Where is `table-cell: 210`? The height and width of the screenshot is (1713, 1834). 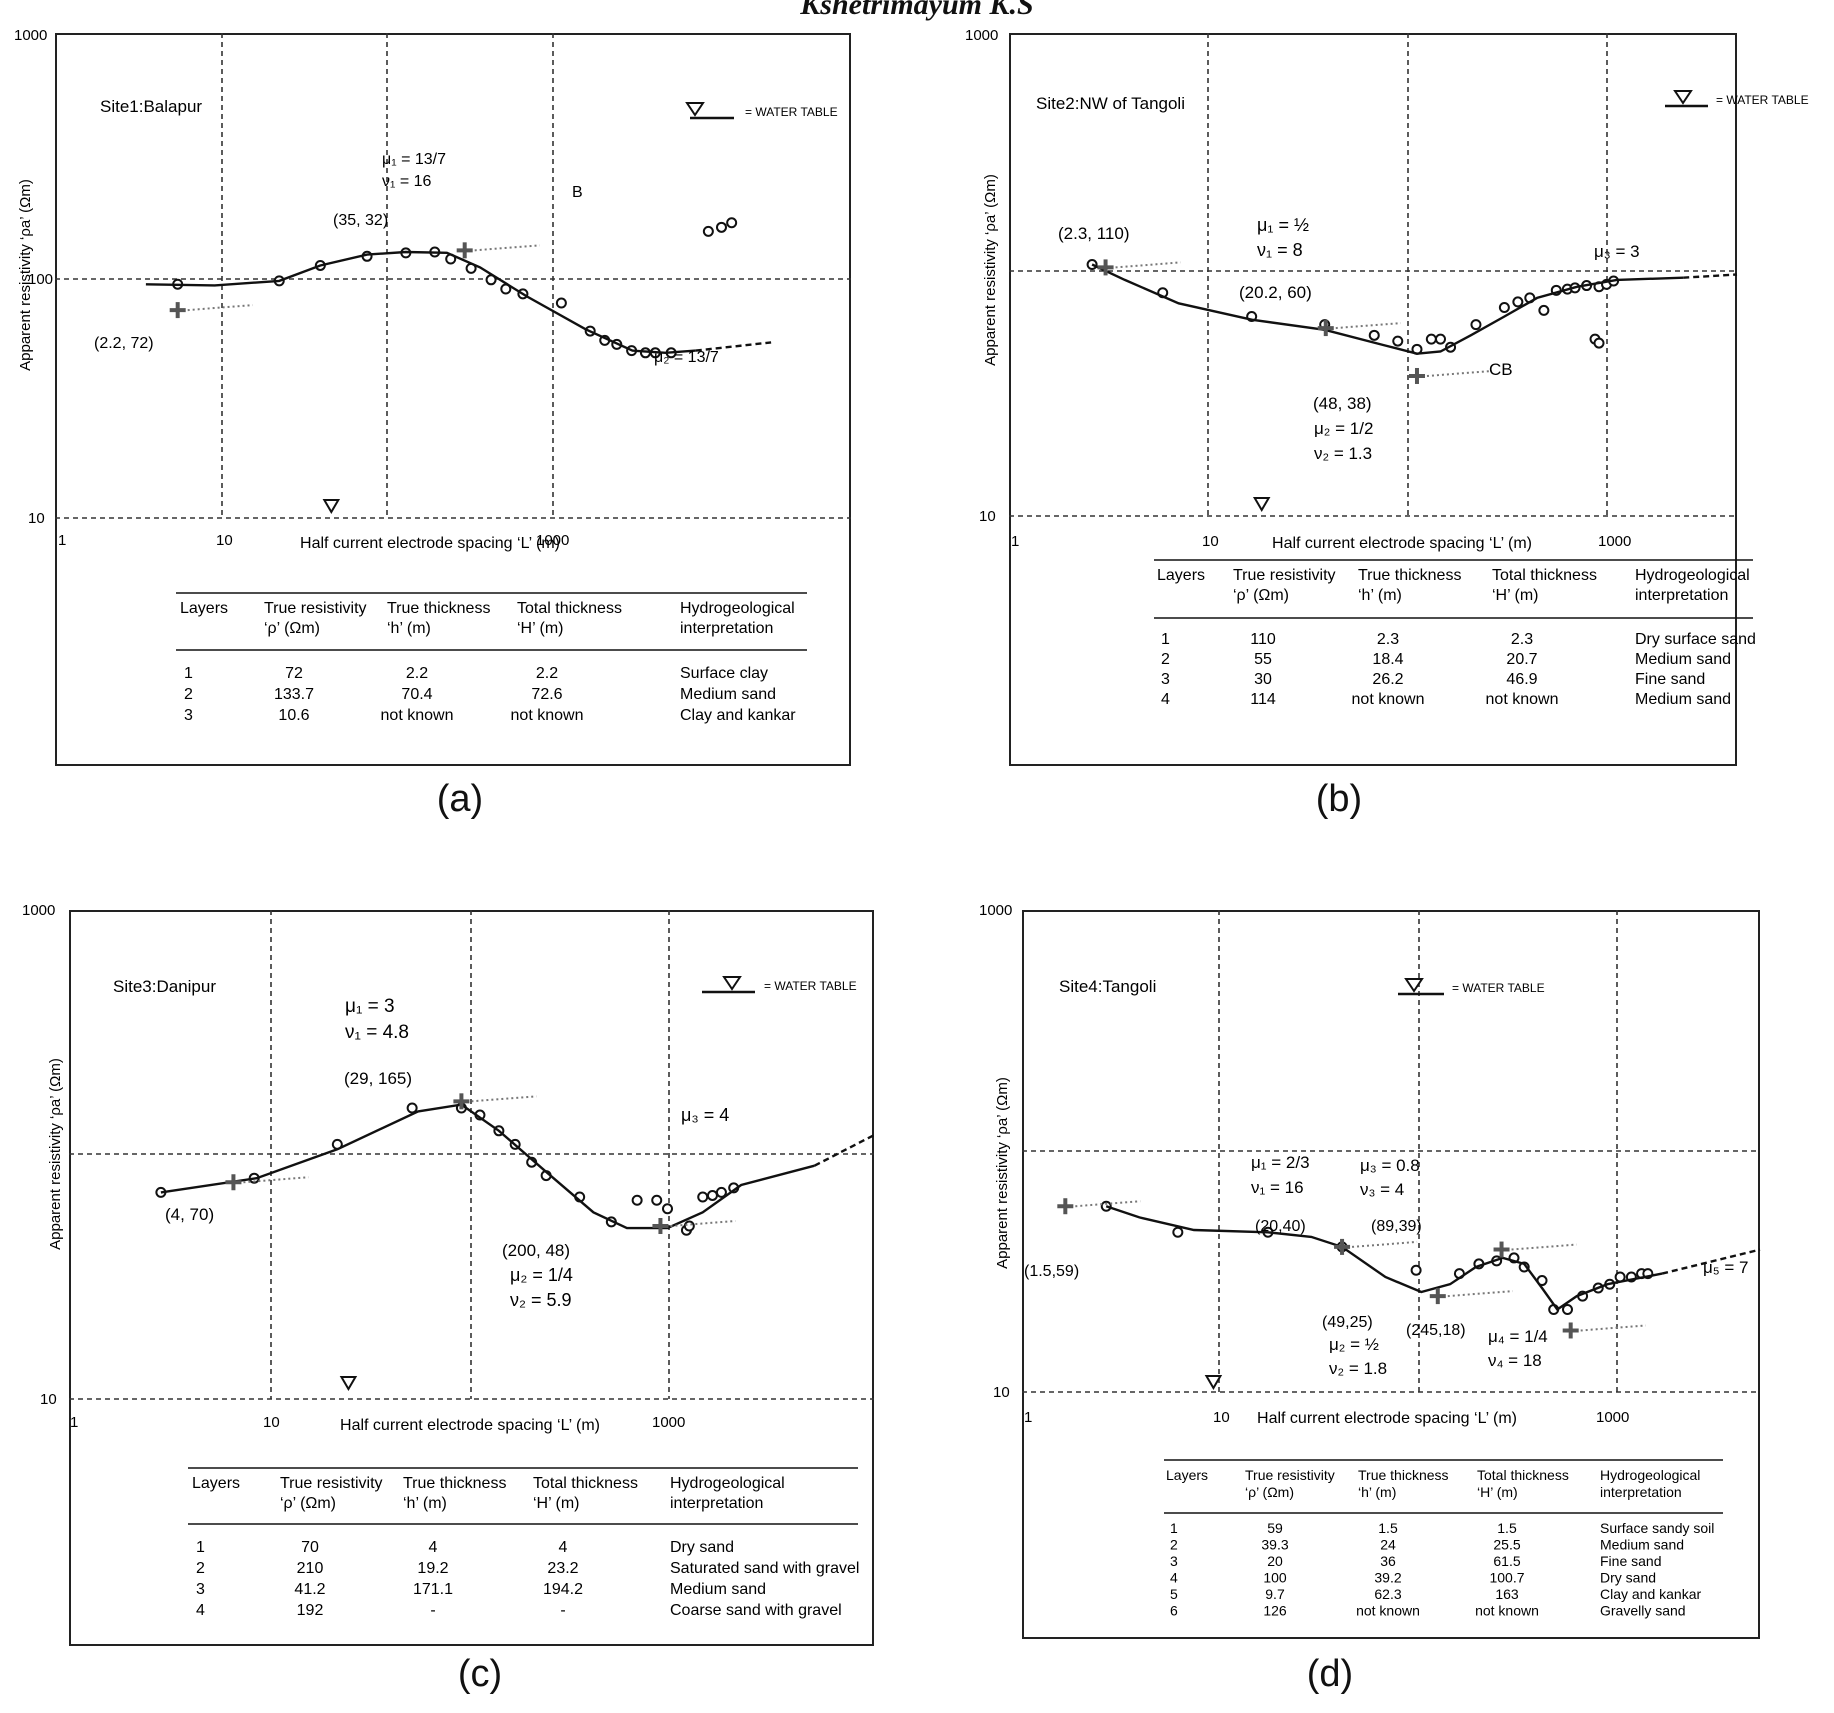
table-cell: 210 is located at coordinates (310, 1568).